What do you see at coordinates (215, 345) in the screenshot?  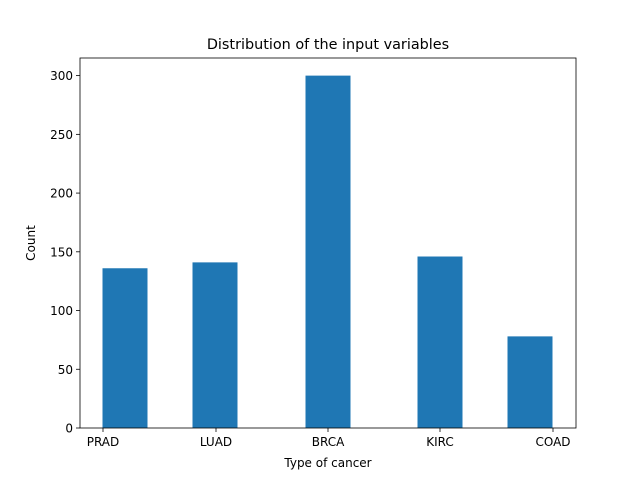 I see `bar-luad` at bounding box center [215, 345].